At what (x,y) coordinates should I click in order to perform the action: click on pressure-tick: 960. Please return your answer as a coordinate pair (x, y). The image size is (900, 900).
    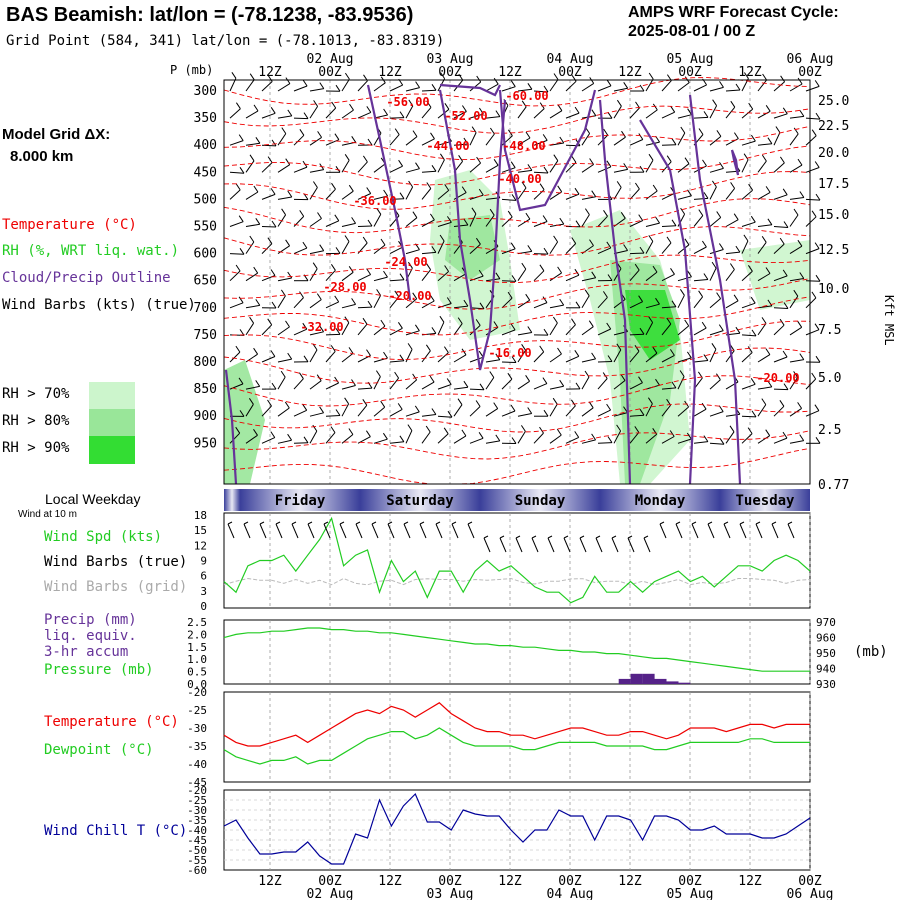
    Looking at the image, I should click on (826, 638).